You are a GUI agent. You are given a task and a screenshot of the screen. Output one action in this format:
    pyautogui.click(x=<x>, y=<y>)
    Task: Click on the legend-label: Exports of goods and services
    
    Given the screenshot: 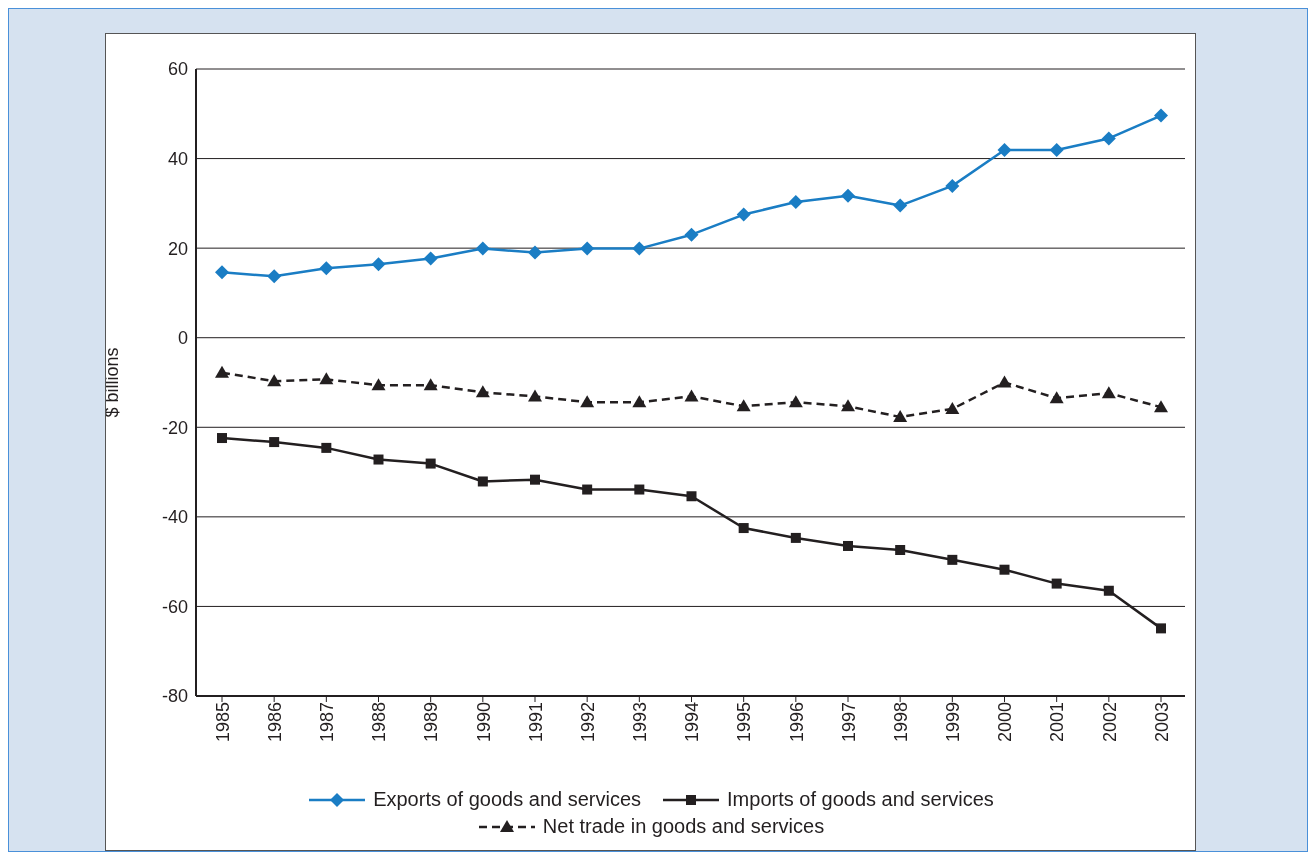 What is the action you would take?
    pyautogui.click(x=507, y=799)
    